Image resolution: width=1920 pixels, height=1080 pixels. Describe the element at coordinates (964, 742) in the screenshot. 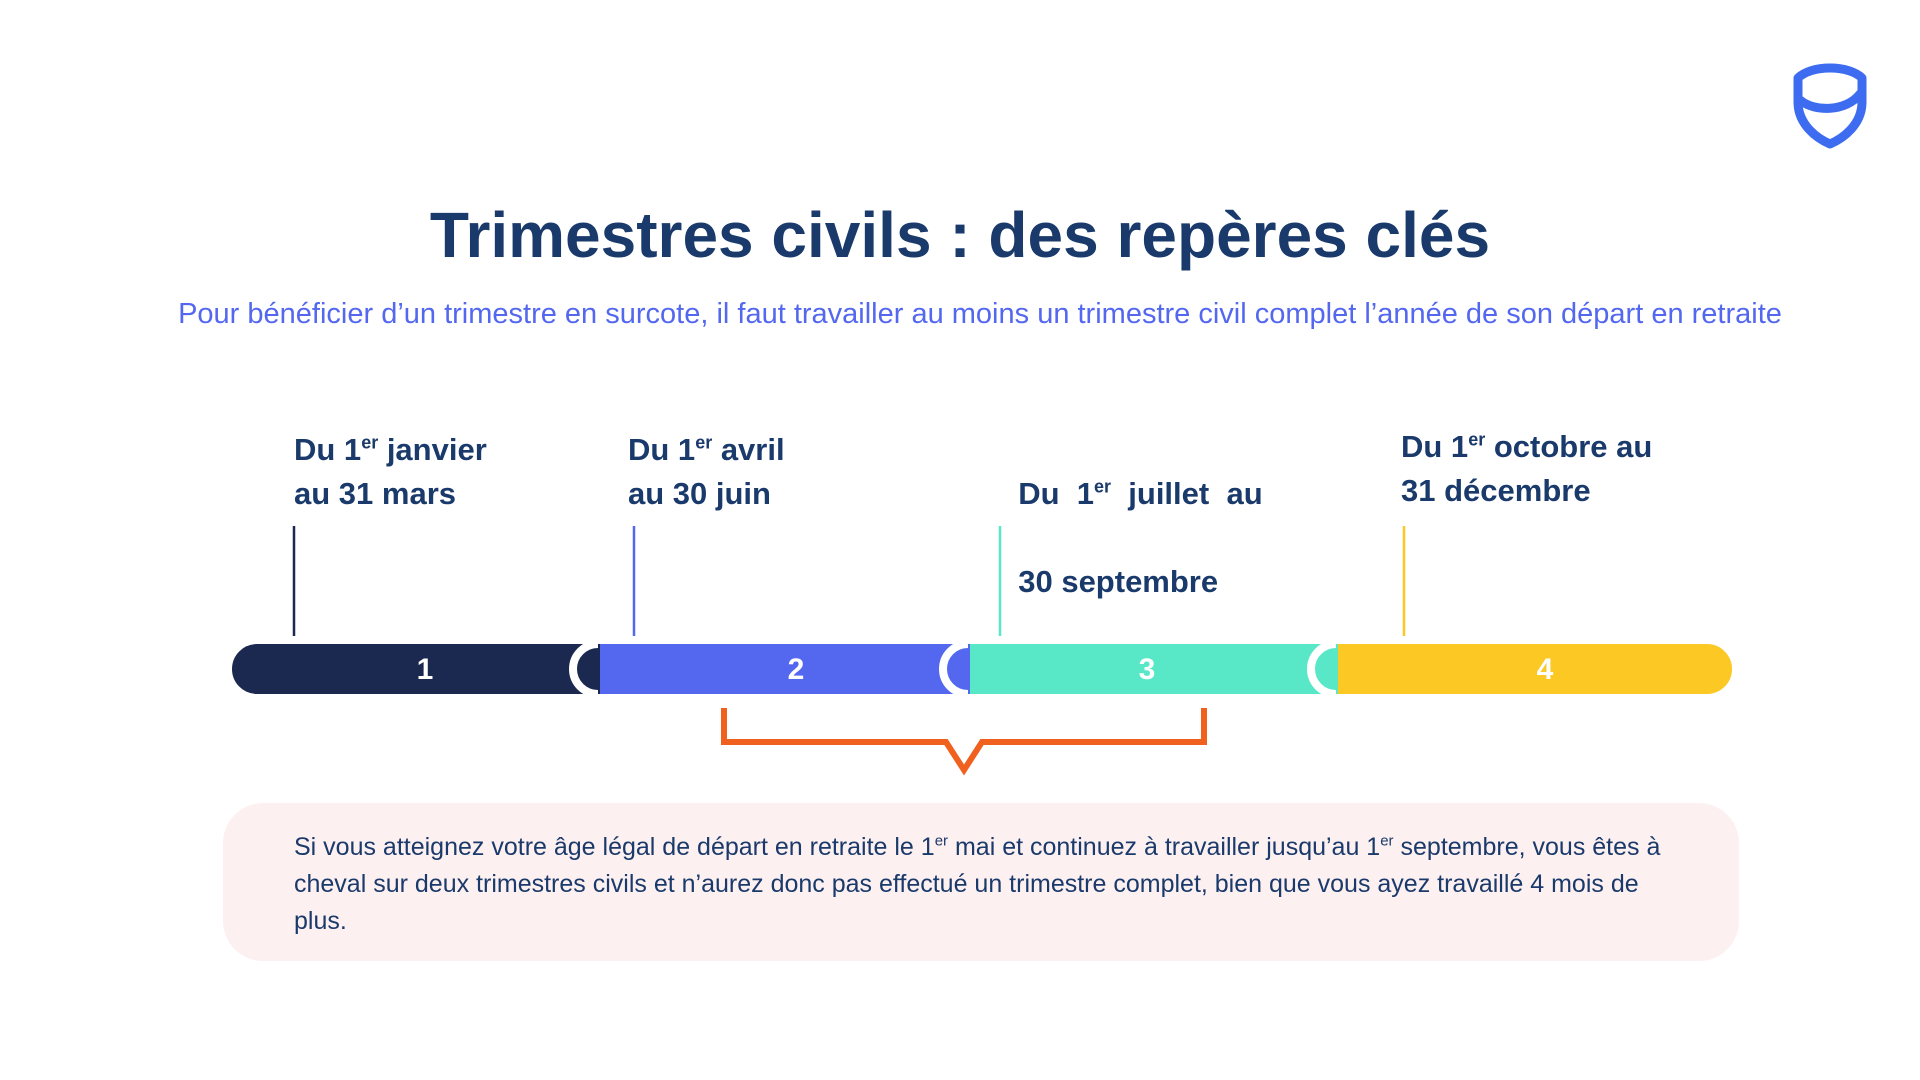

I see `span-bracket` at that location.